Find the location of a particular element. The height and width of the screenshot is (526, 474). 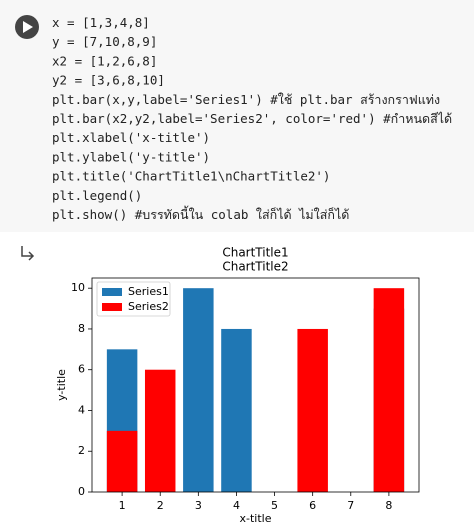

x-tick-label: 1 is located at coordinates (122, 505).